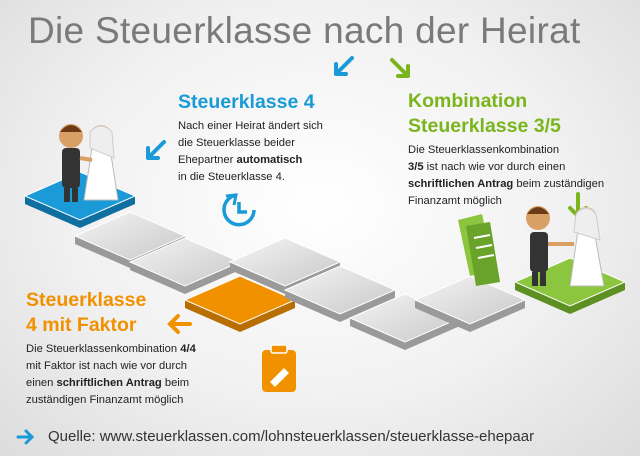 This screenshot has width=640, height=456. Describe the element at coordinates (484, 126) in the screenshot. I see `section-heading: Steuerklasse 3/5` at that location.